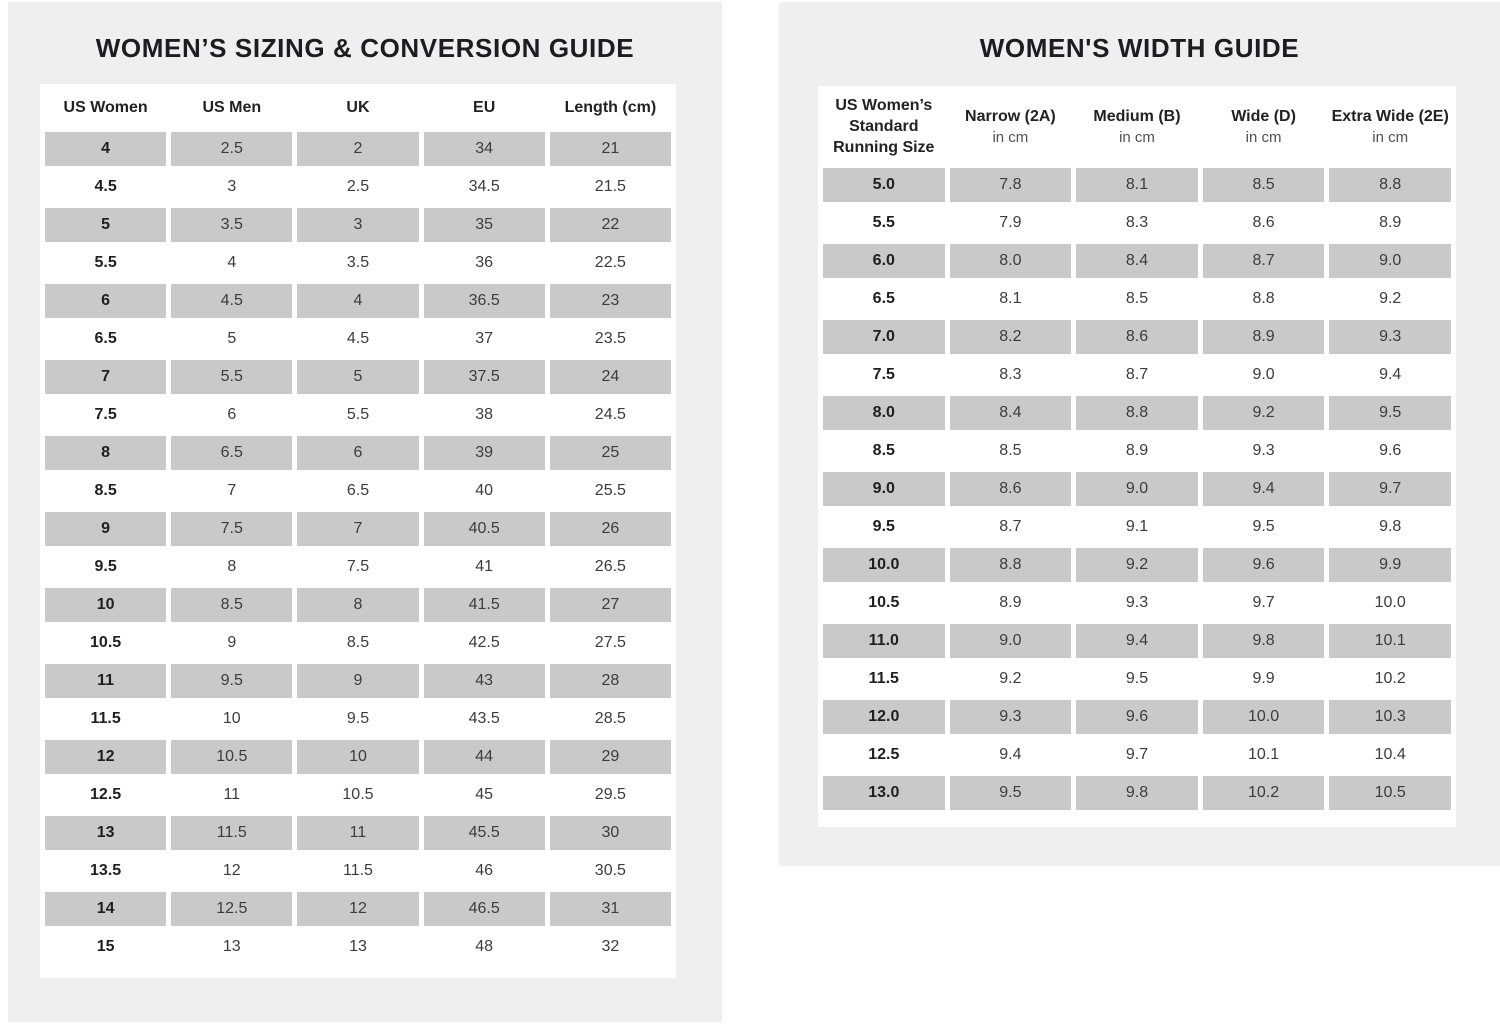 This screenshot has width=1500, height=1025. Describe the element at coordinates (610, 642) in the screenshot. I see `table-cell: 27.5` at that location.